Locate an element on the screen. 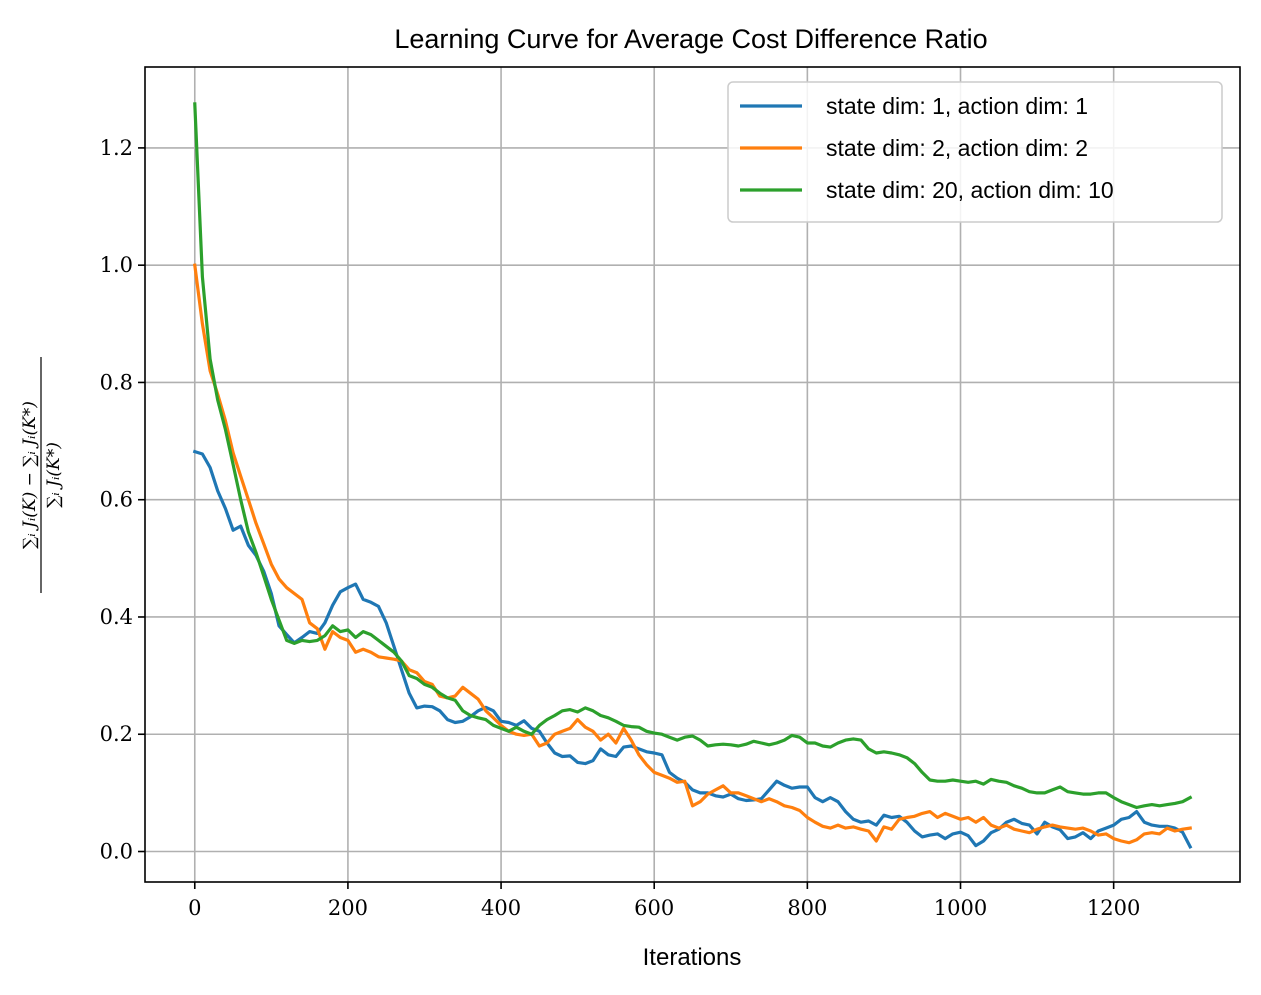 This screenshot has width=1261, height=995. y-tick-label: 1.2 is located at coordinates (116, 148).